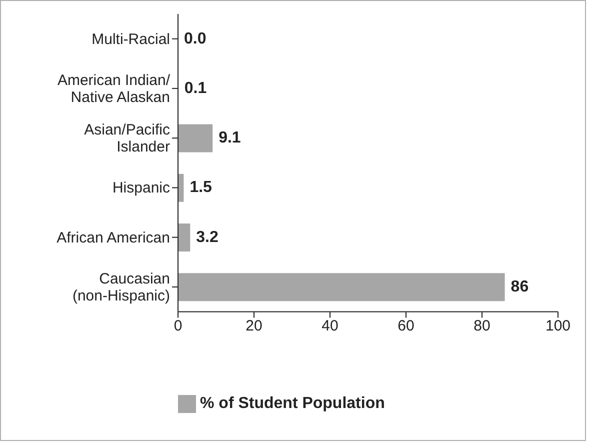 The height and width of the screenshot is (443, 592). I want to click on y-tick-label: Hispanic, so click(141, 187).